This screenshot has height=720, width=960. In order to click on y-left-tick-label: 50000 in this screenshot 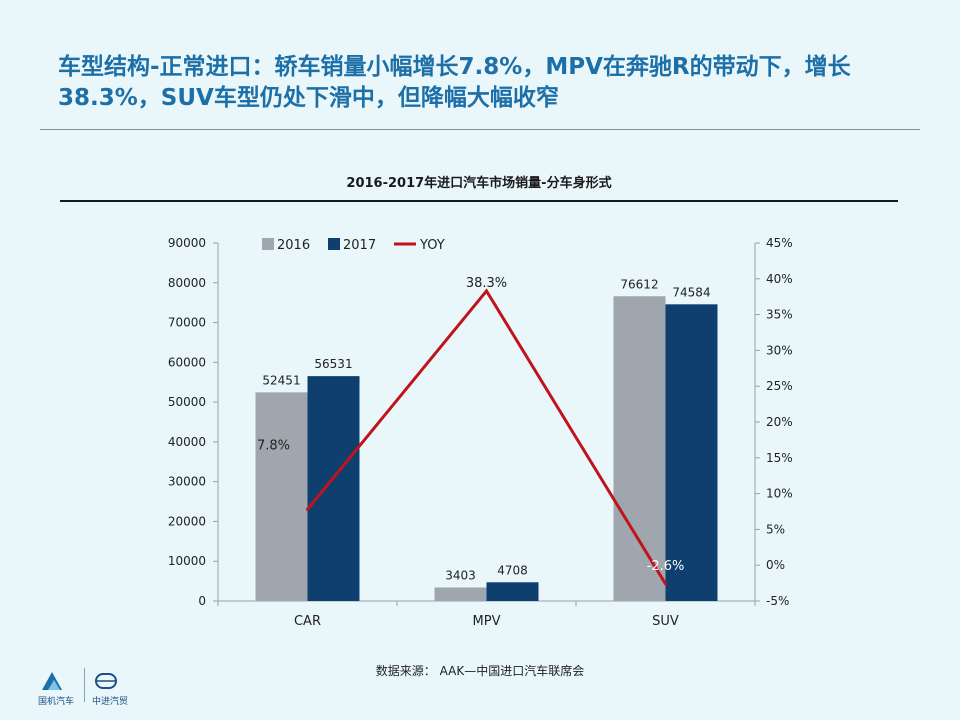, I will do `click(187, 402)`.